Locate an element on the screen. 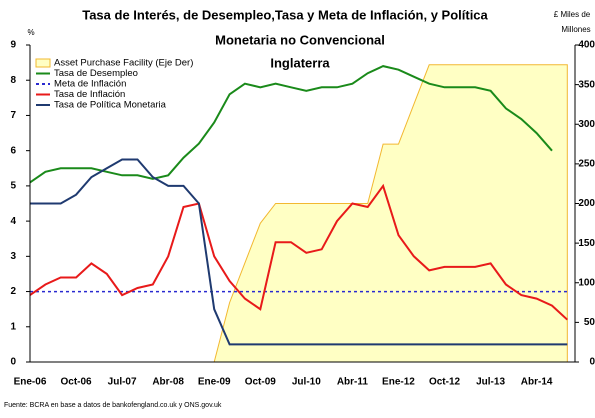 The width and height of the screenshot is (595, 418). y-tick-label: 2 is located at coordinates (13, 291).